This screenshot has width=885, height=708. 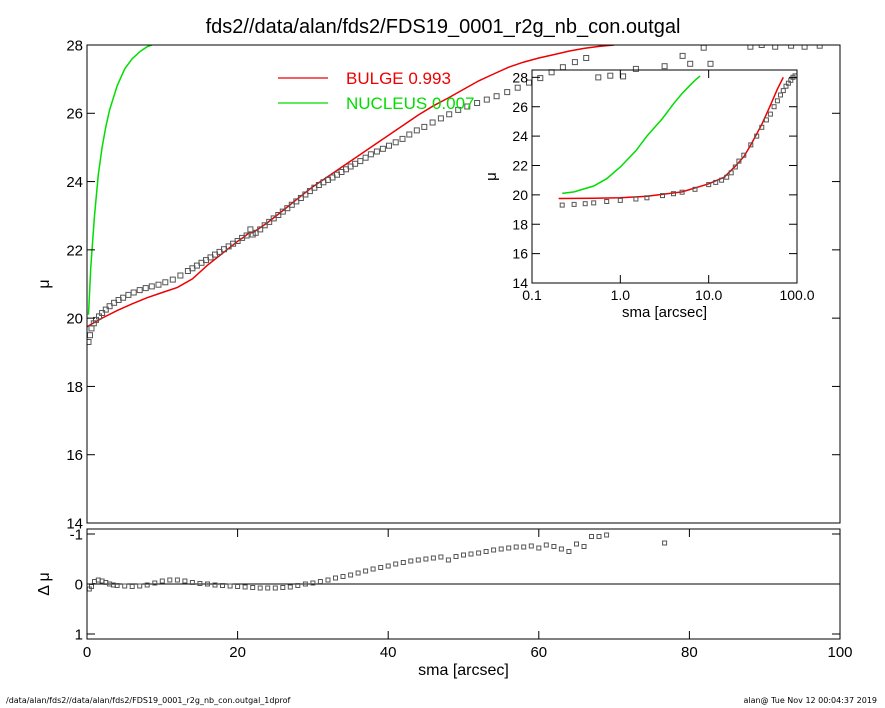 I want to click on axes-frame, so click(x=664, y=176).